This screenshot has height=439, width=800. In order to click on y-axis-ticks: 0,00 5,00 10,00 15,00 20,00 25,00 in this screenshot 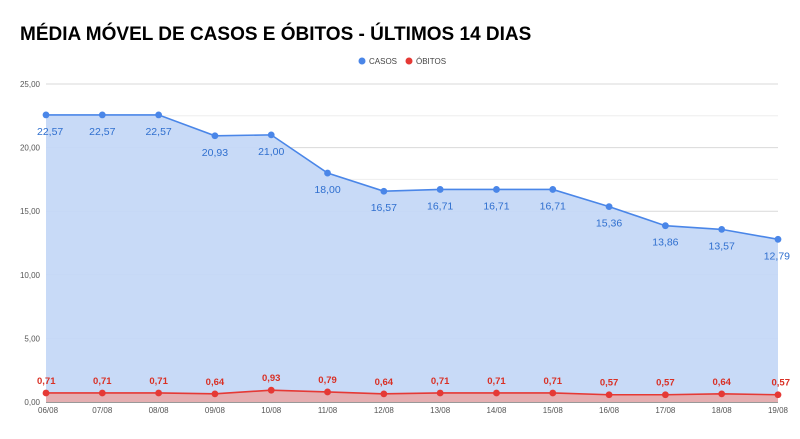, I will do `click(30, 243)`.